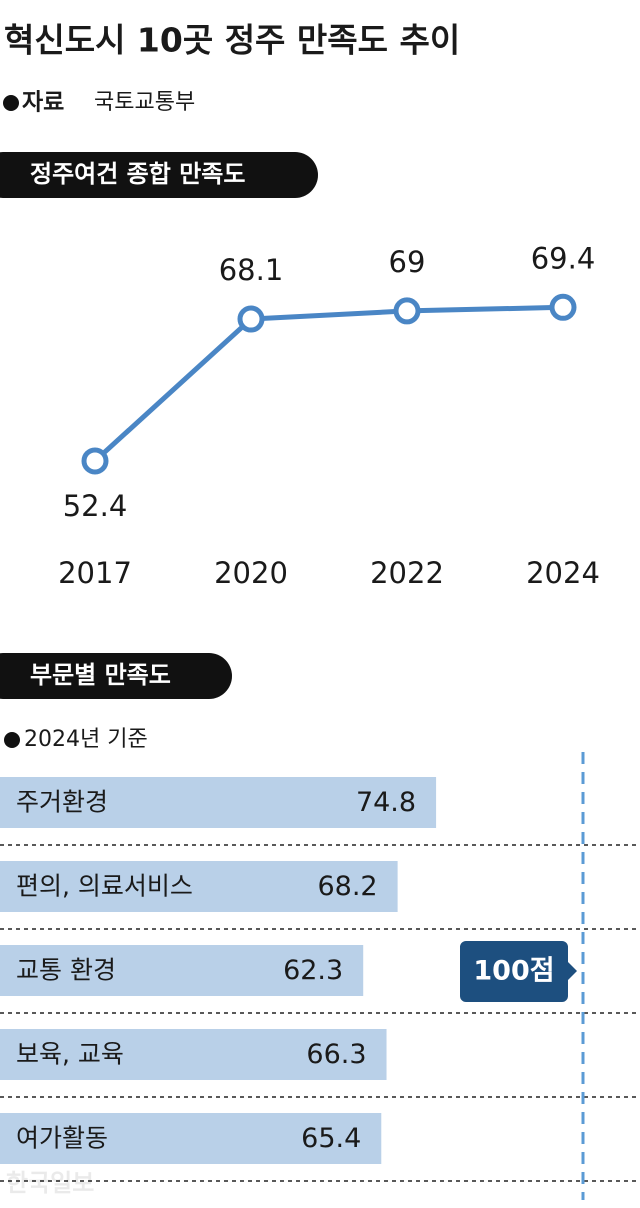 This screenshot has width=640, height=1208. I want to click on source-label: 자료, so click(43, 103).